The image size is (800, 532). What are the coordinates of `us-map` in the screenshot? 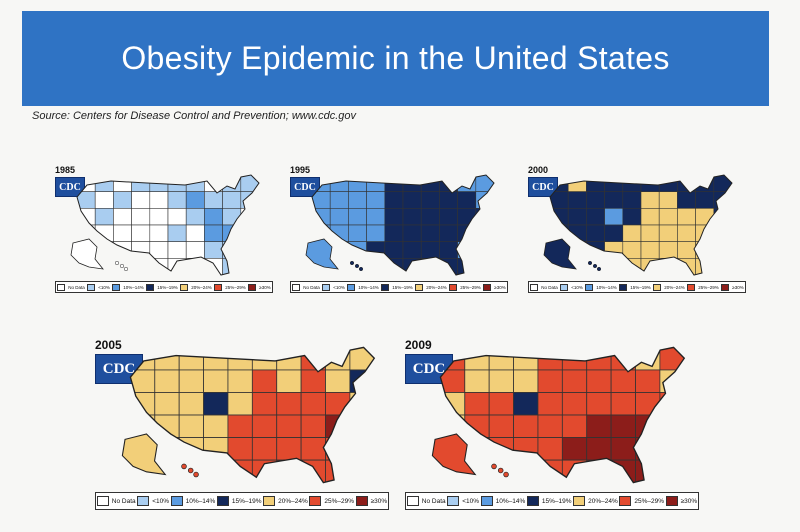 It's located at (638, 225).